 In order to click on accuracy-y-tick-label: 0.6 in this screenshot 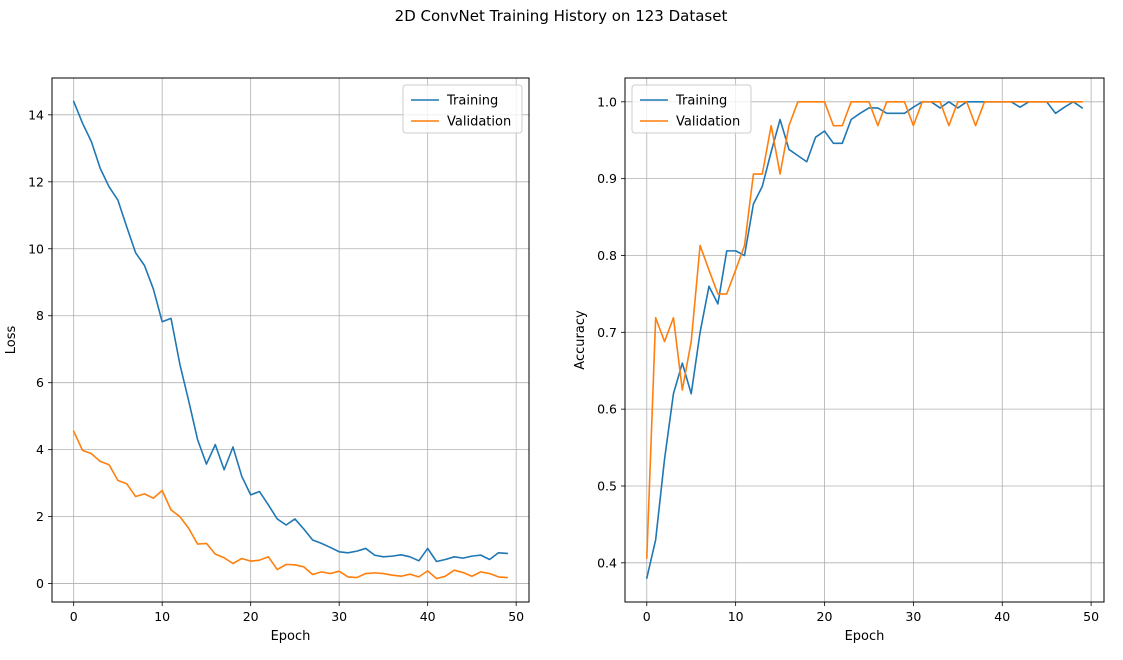, I will do `click(607, 409)`.